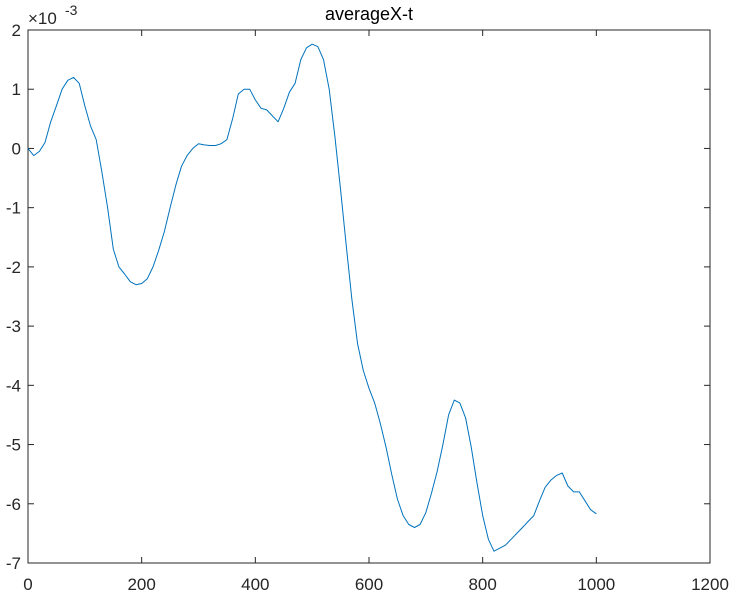 This screenshot has height=597, width=731. What do you see at coordinates (482, 584) in the screenshot?
I see `x-tick-label: 800` at bounding box center [482, 584].